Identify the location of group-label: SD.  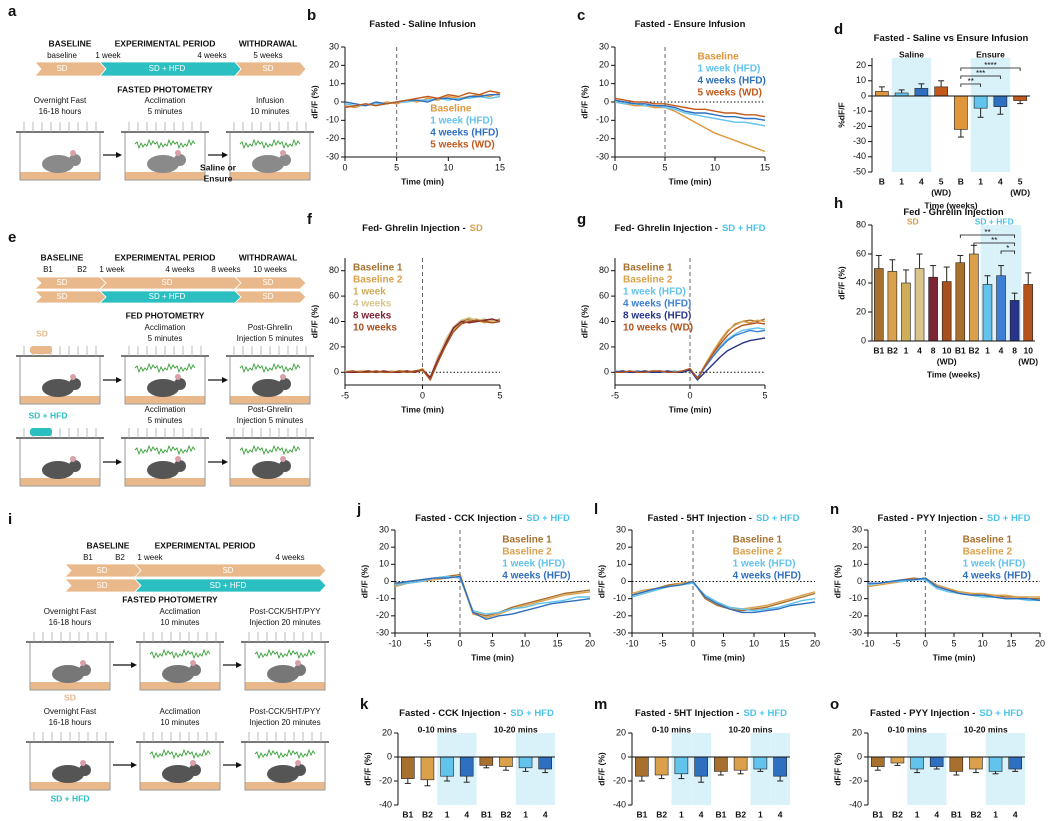
(913, 221).